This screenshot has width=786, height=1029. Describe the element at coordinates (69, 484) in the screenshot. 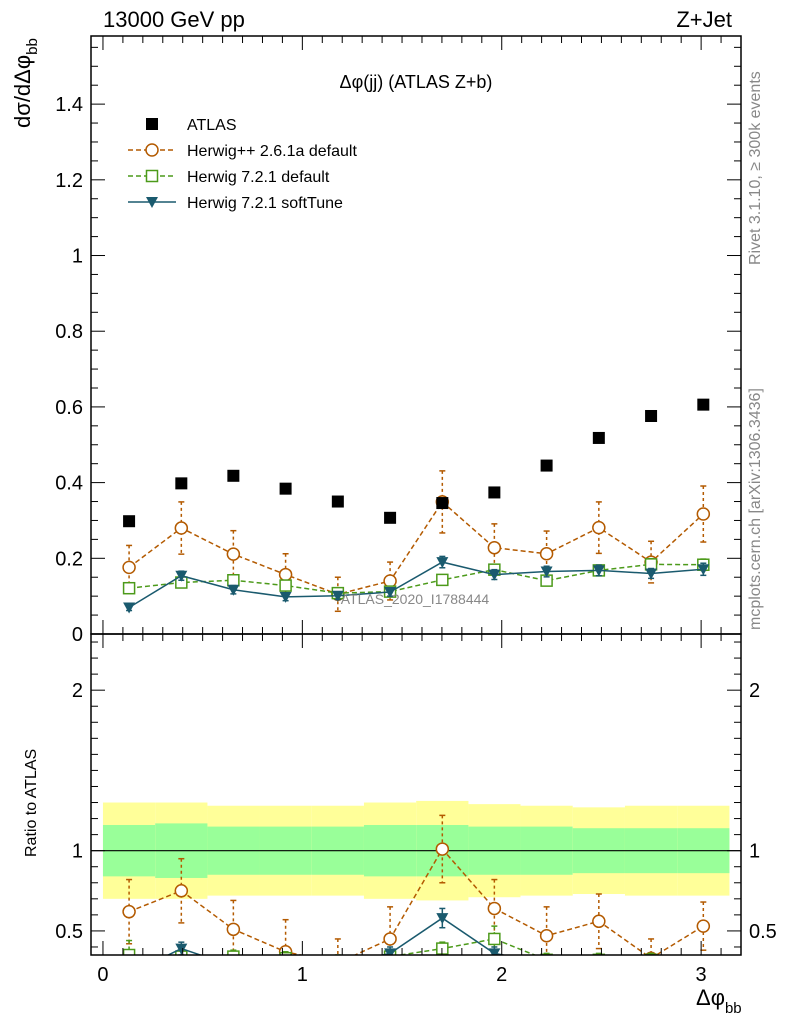

I see `main-y-tick-label: 0.4` at that location.